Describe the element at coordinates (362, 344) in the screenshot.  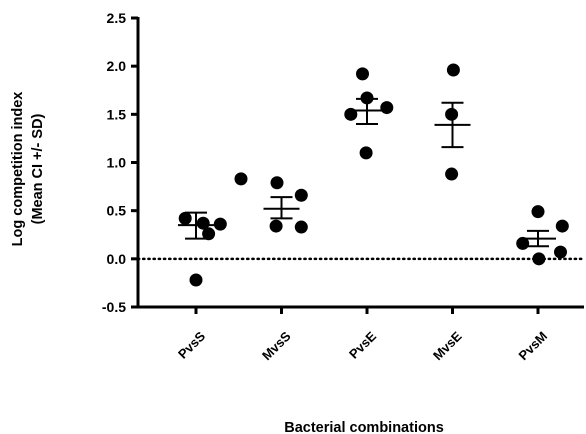
I see `x-tick-label: PvsE` at that location.